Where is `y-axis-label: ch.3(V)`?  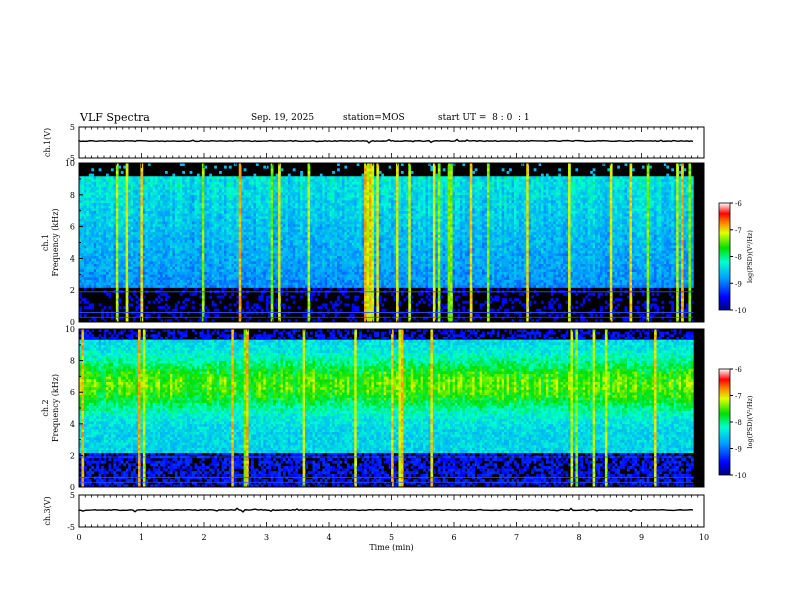
y-axis-label: ch.3(V) is located at coordinates (47, 510).